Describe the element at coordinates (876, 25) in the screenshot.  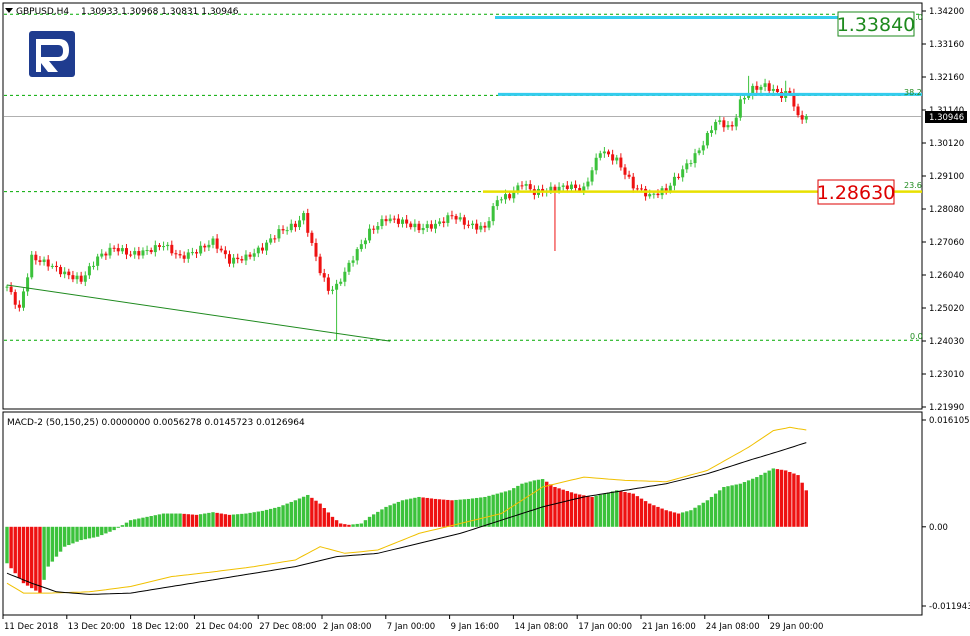
I see `target-up-value: 1.33840` at that location.